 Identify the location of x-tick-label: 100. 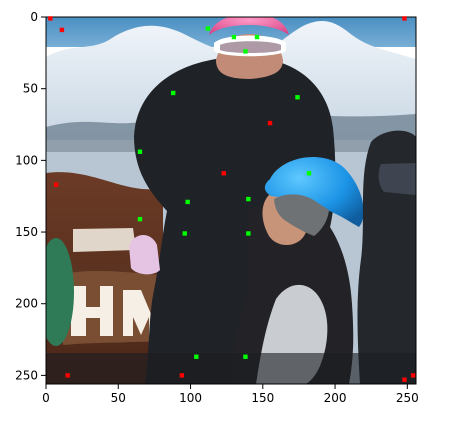
(190, 398).